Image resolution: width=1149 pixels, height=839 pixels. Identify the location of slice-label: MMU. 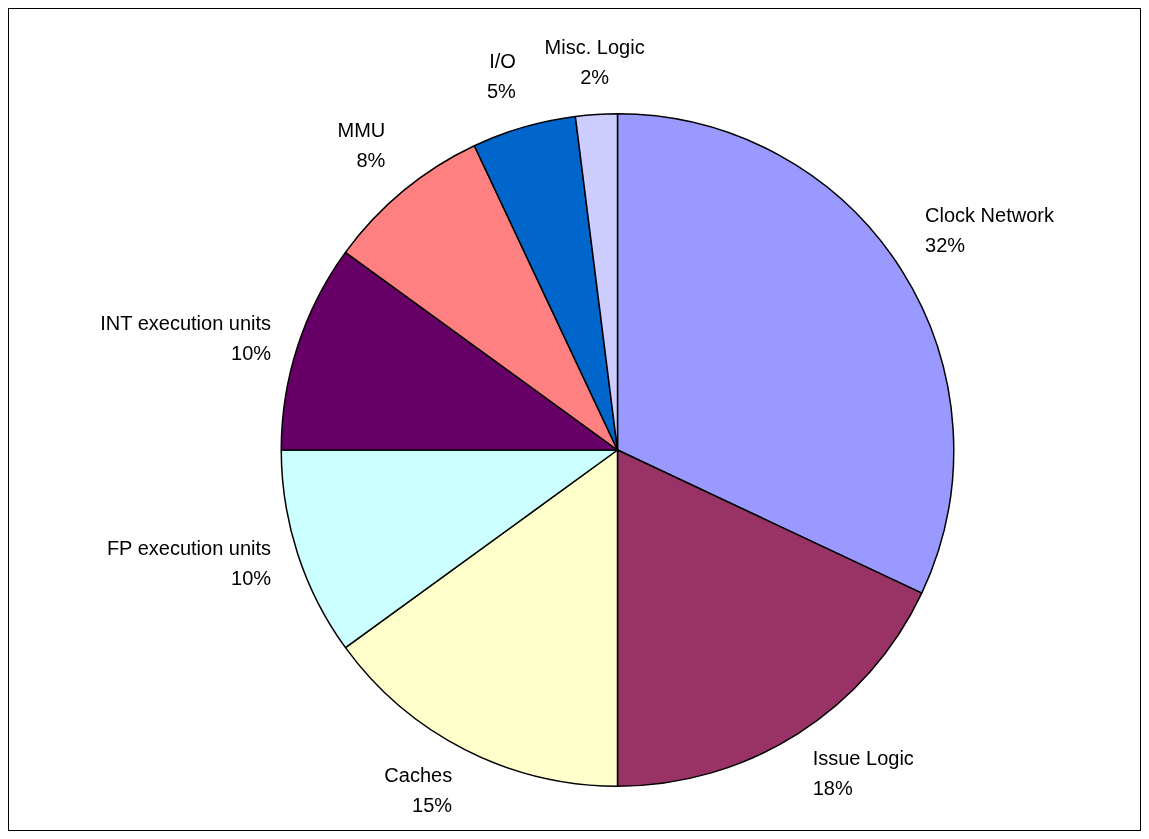
(361, 129).